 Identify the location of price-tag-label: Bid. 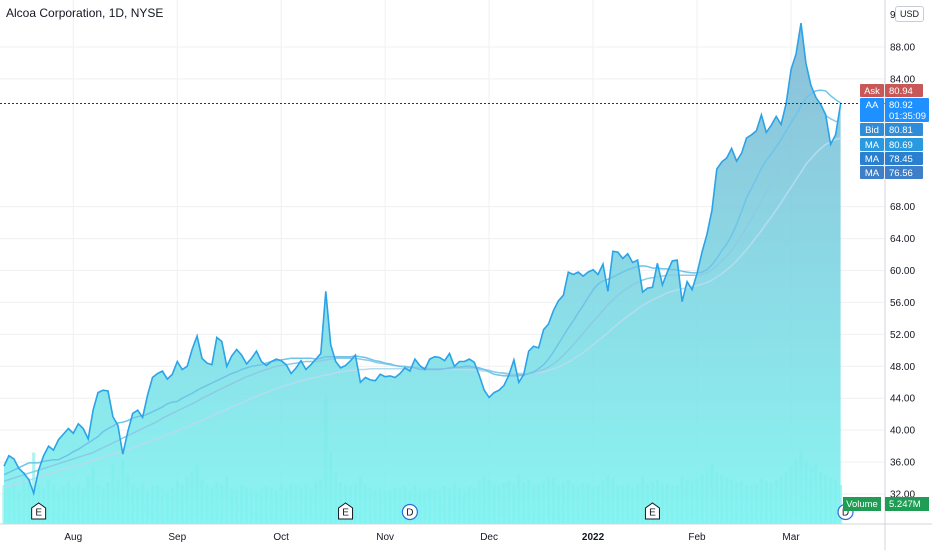
(872, 130).